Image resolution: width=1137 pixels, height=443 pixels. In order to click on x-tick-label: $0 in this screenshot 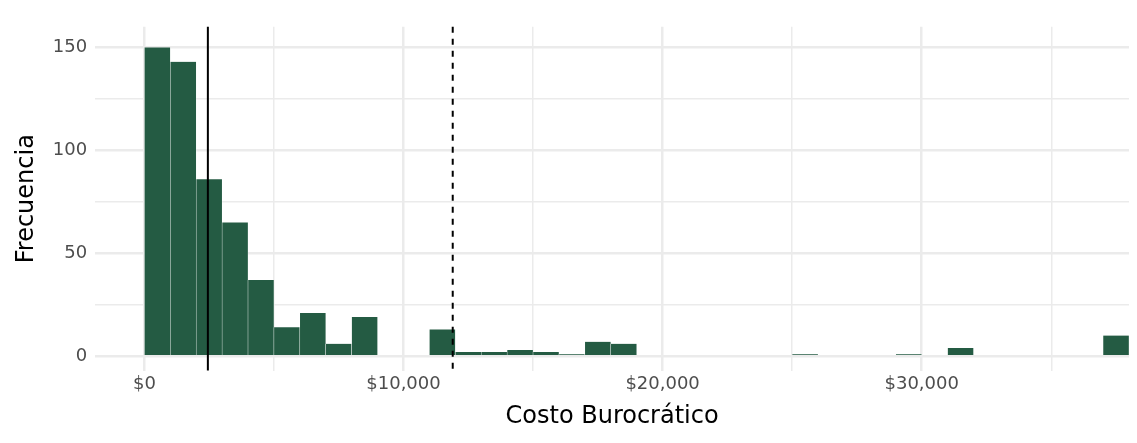, I will do `click(144, 383)`.